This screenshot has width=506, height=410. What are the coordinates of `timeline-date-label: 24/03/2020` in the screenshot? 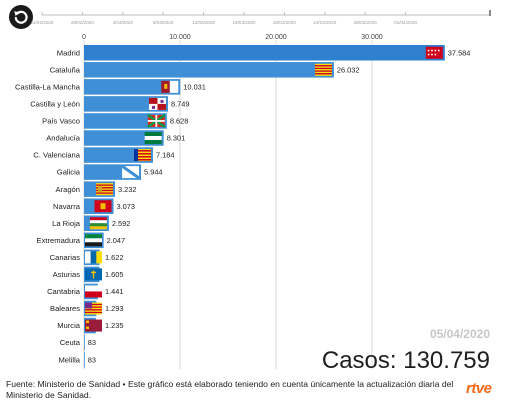 It's located at (324, 22).